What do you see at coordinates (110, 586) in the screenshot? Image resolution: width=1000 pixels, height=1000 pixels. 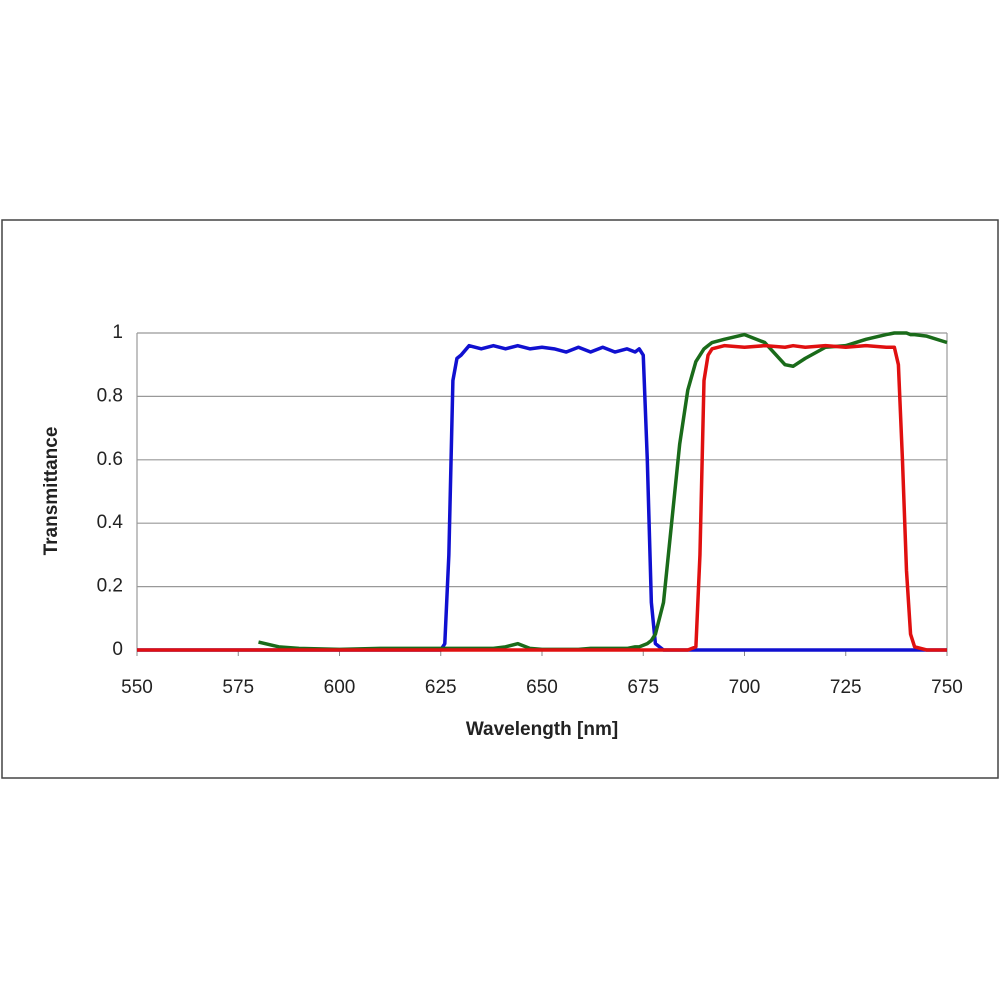 I see `y-tick-label: 0.2` at bounding box center [110, 586].